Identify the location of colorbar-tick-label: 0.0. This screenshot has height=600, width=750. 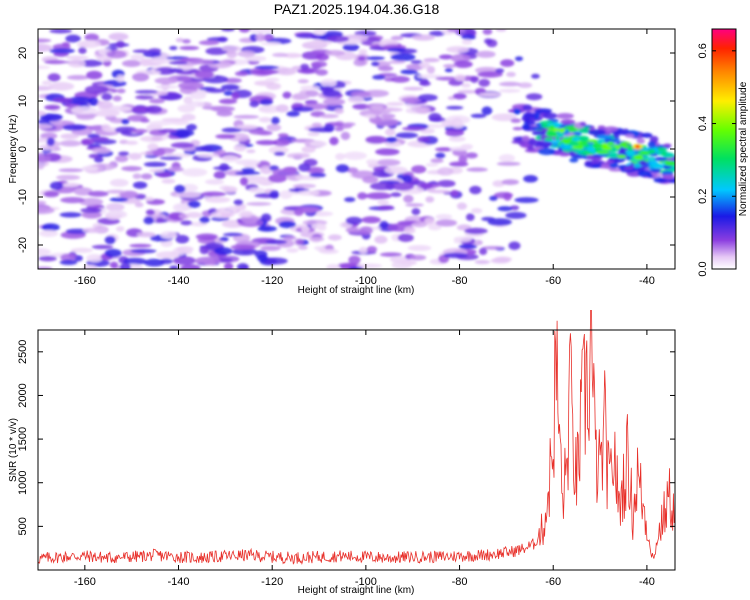
(703, 268).